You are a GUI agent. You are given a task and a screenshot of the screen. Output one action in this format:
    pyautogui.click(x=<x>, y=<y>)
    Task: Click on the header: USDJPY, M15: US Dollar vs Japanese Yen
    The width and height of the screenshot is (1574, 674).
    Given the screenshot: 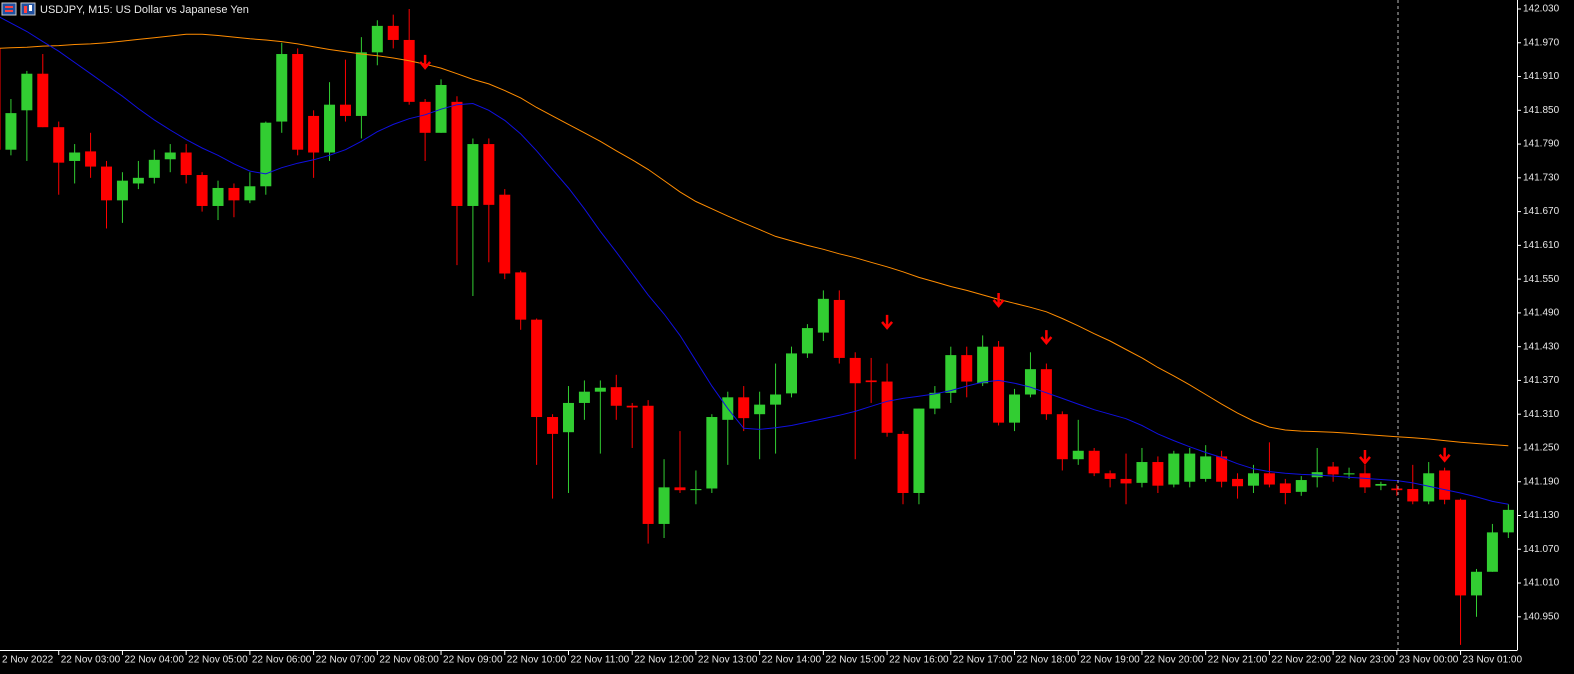 What is the action you would take?
    pyautogui.click(x=125, y=9)
    